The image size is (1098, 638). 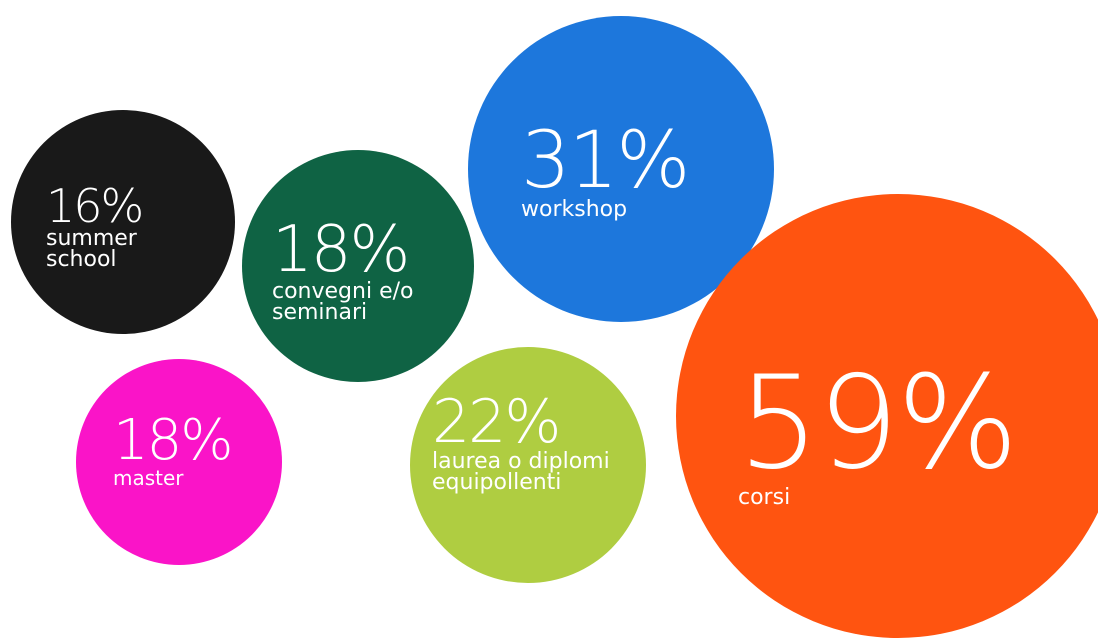 I want to click on bubble-workshop: 31% workshop, so click(x=621, y=169).